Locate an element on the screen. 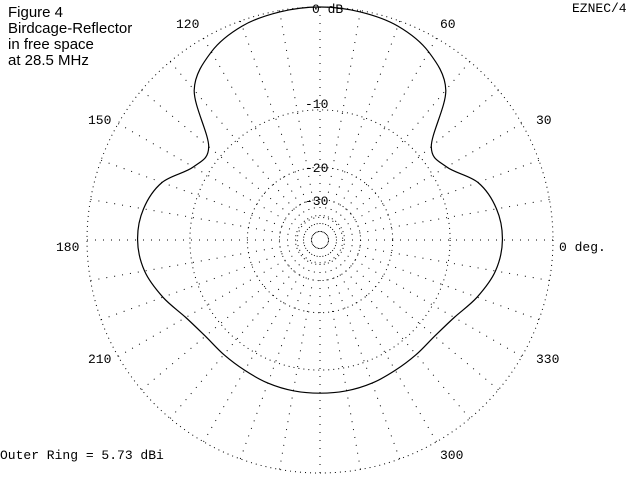  angle-label-60: 60 is located at coordinates (448, 24).